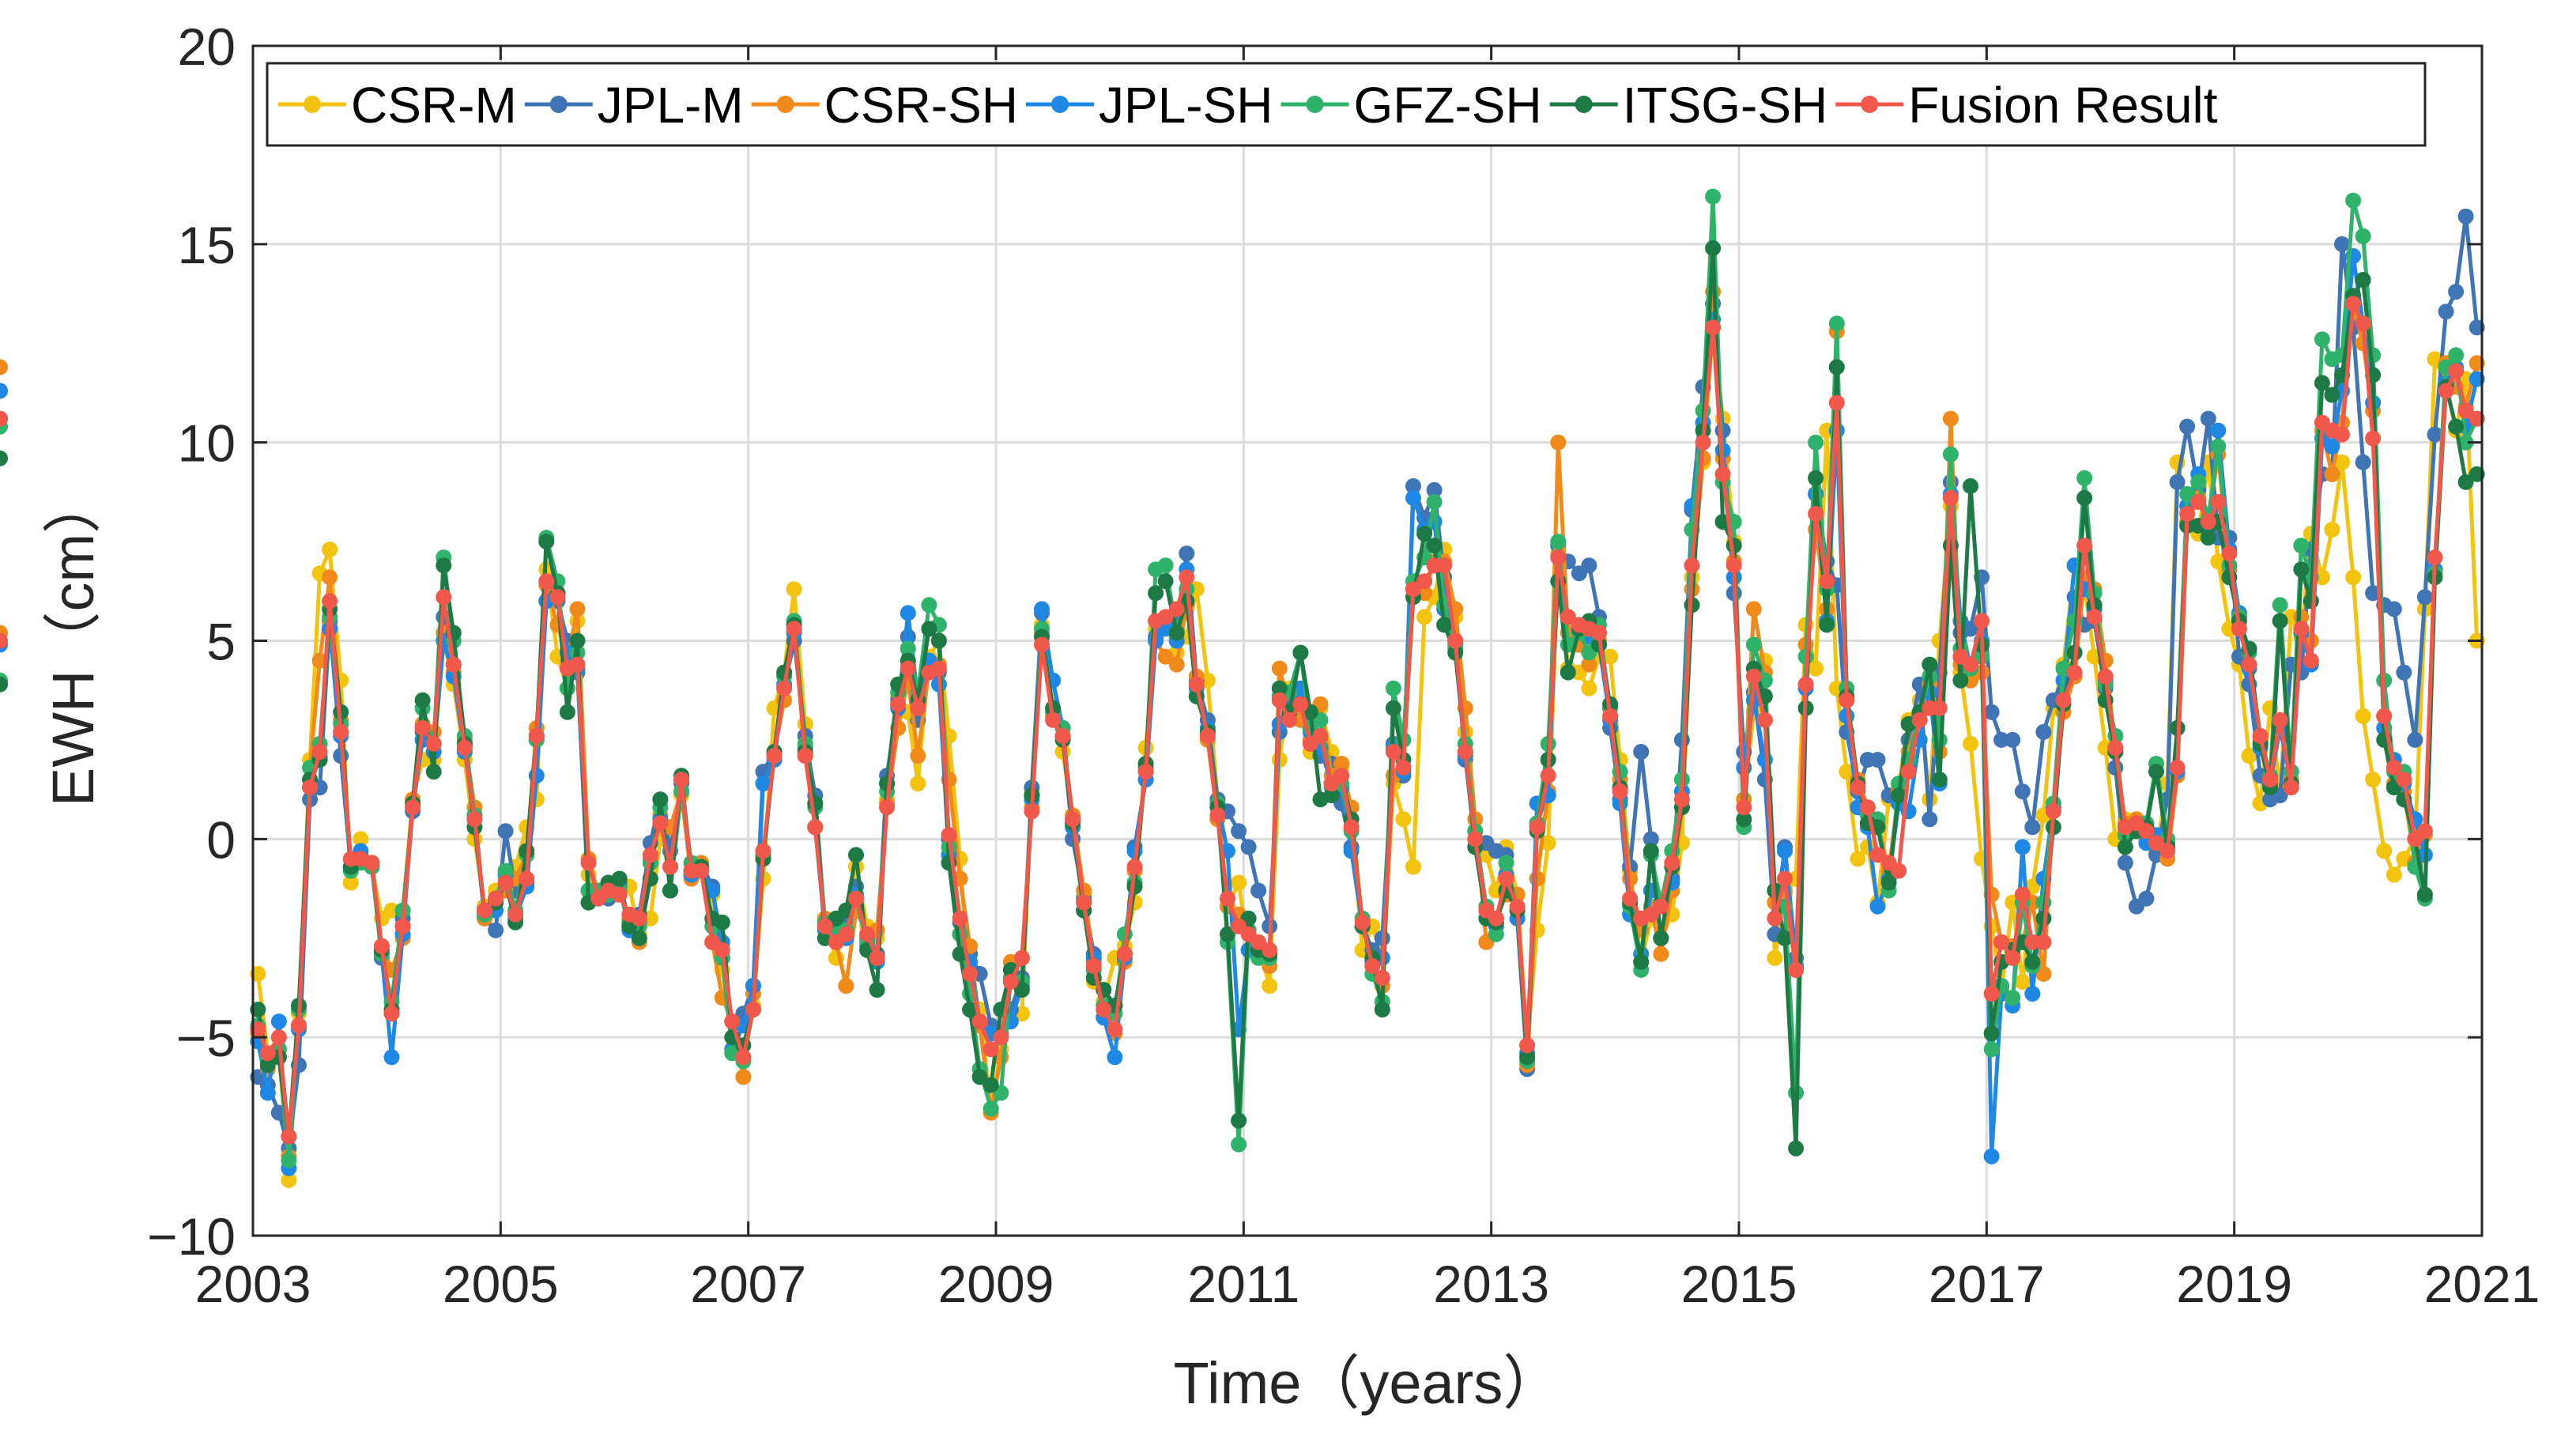 Image resolution: width=2576 pixels, height=1442 pixels. What do you see at coordinates (2234, 1284) in the screenshot?
I see `x-tick-label: 2019` at bounding box center [2234, 1284].